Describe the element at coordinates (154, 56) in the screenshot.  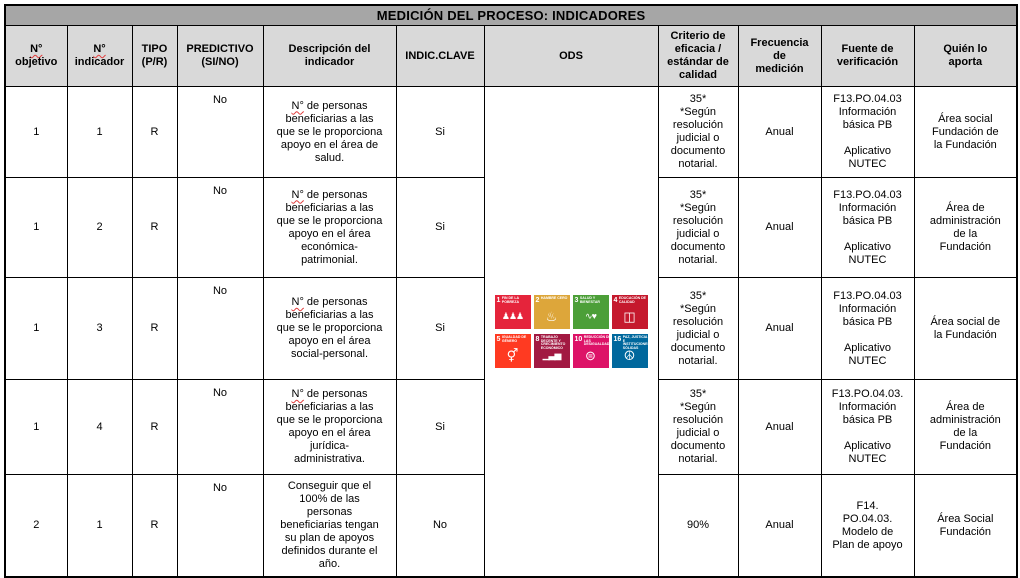
I see `col-header-tipo: TIPO (P/R)` at that location.